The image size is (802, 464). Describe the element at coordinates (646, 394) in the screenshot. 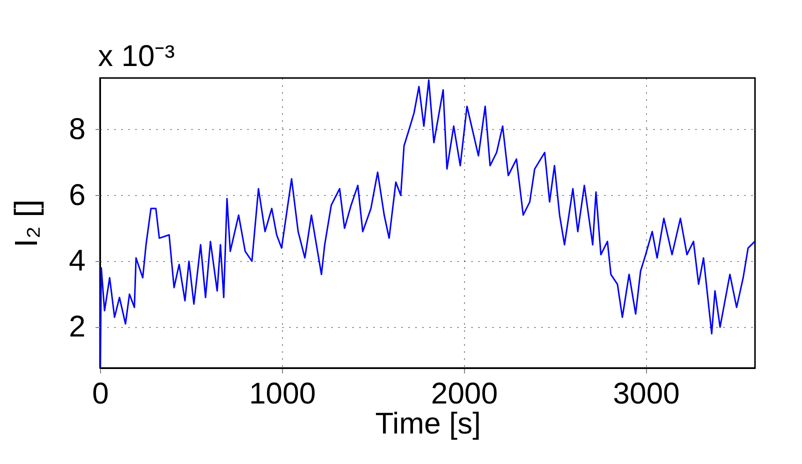

I see `x-tick-label: 3000` at that location.